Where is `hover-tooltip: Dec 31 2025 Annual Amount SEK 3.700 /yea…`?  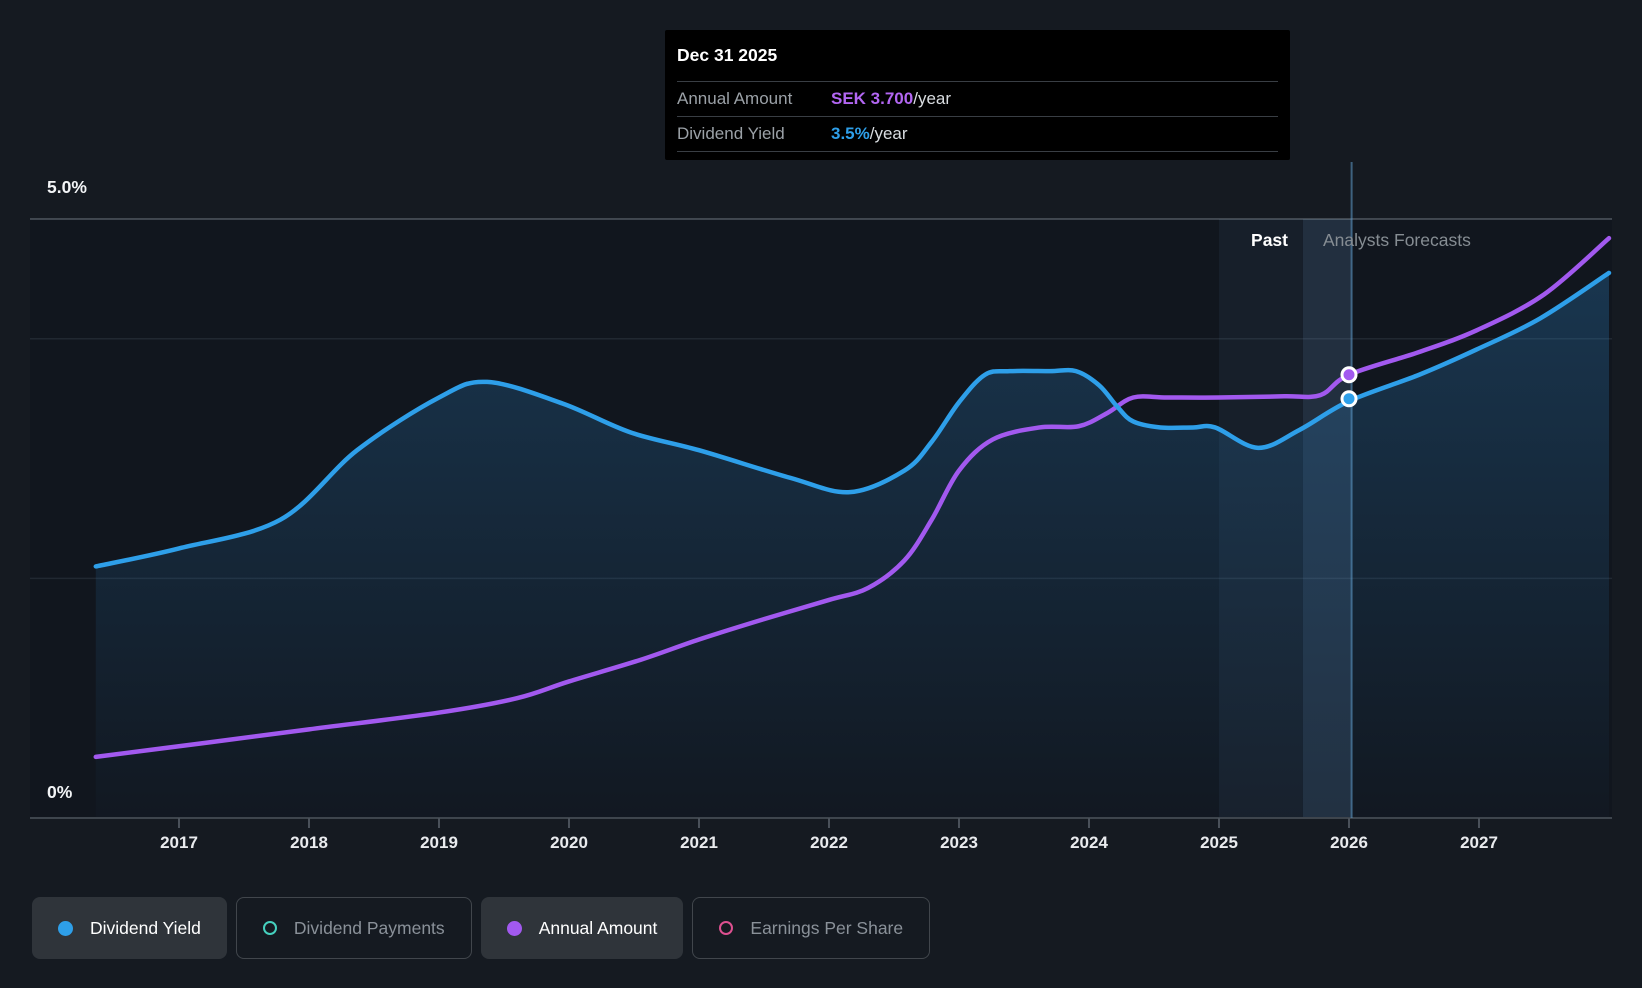
hover-tooltip: Dec 31 2025 Annual Amount SEK 3.700 /yea… is located at coordinates (977, 95).